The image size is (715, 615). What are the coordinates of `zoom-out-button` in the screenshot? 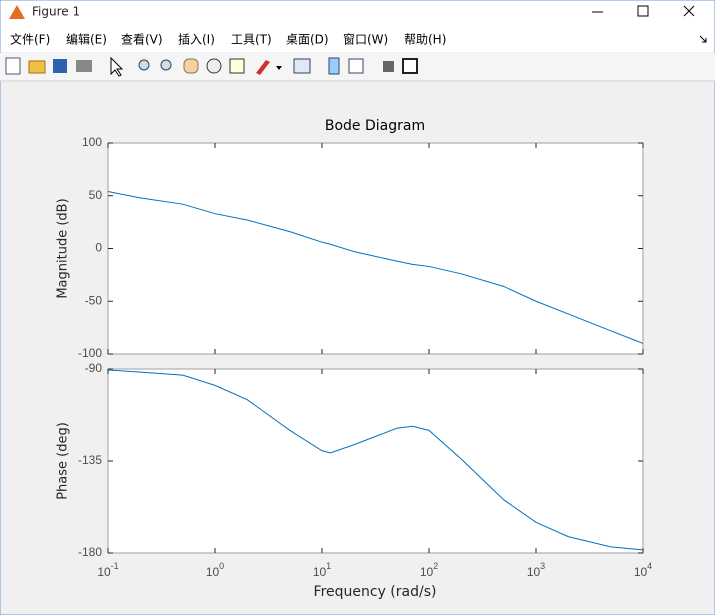 It's located at (166, 65).